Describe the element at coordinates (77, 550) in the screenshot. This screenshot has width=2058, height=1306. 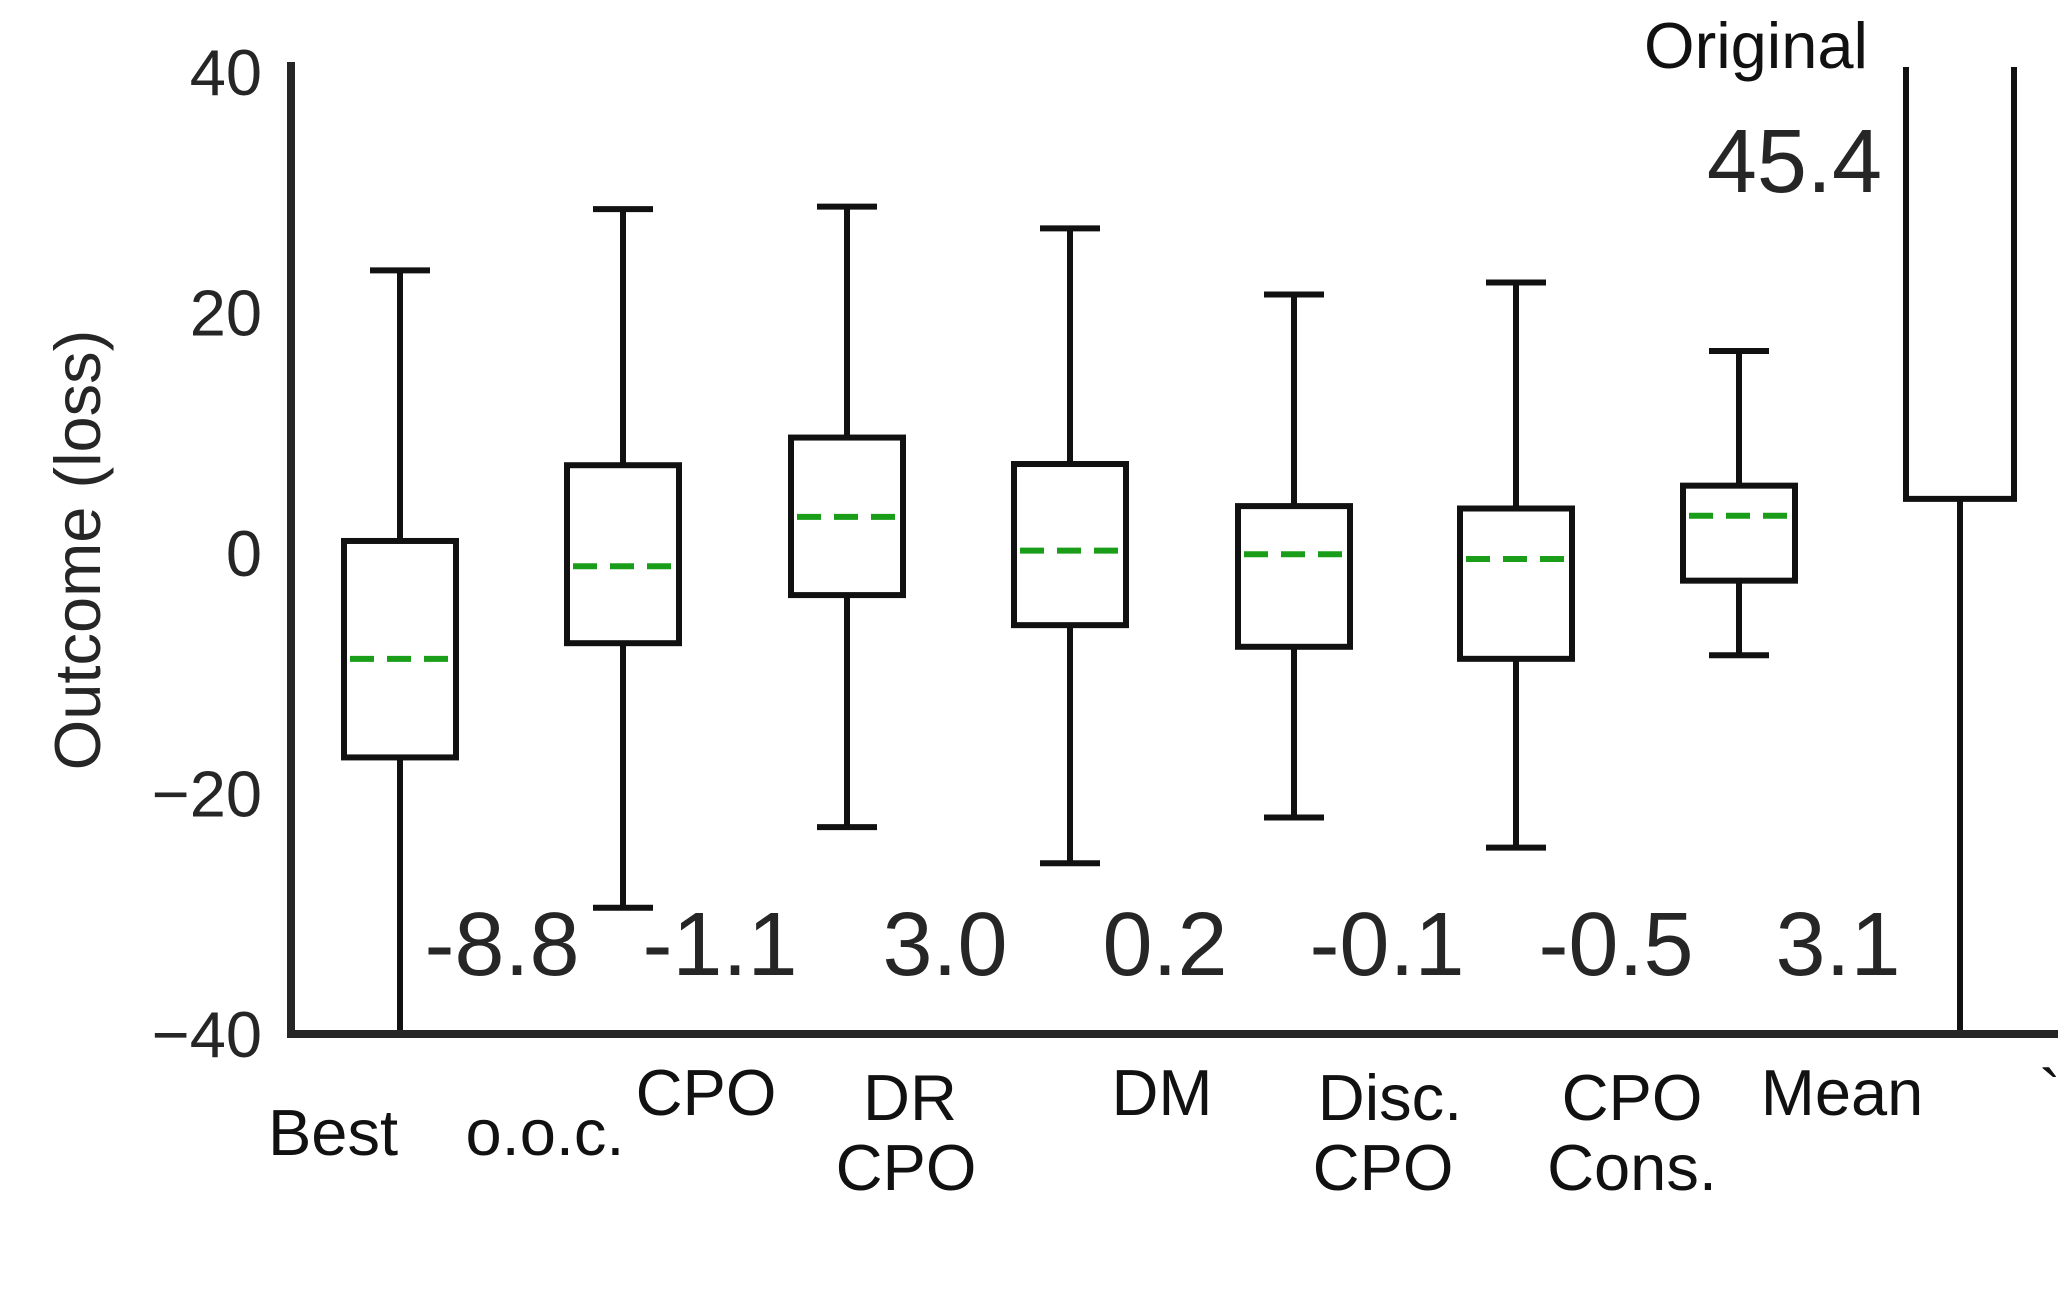
I see `y-axis-title: Outcome (loss)` at that location.